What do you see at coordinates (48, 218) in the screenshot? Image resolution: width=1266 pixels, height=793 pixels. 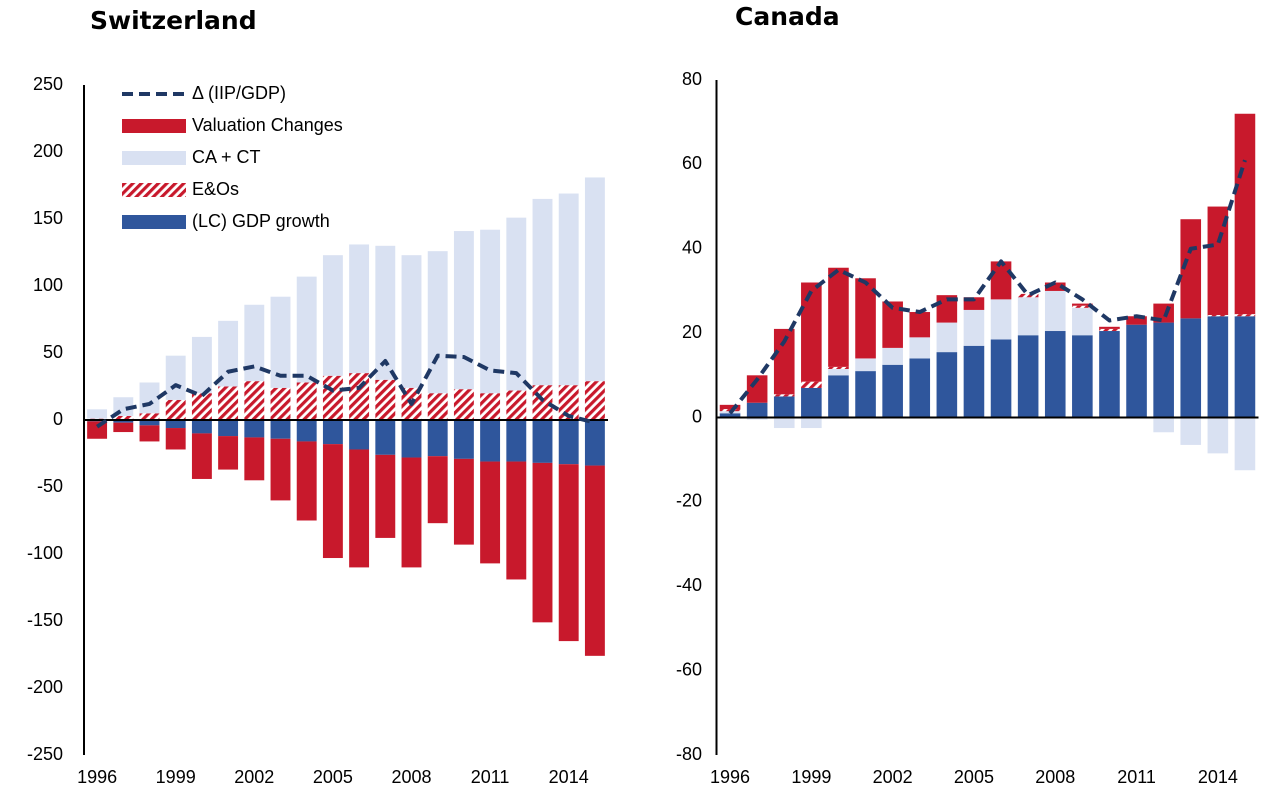 I see `y-tick-label: 150` at bounding box center [48, 218].